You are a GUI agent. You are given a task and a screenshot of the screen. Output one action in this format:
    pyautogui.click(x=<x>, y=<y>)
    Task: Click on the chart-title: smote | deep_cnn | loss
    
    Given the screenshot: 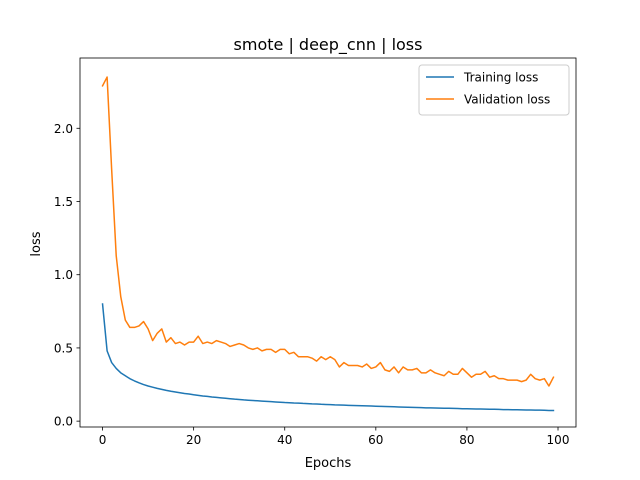 What is the action you would take?
    pyautogui.click(x=328, y=45)
    